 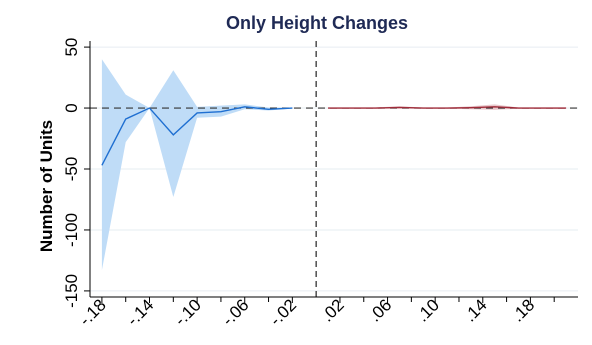 I want to click on series-lines, so click(x=334, y=136).